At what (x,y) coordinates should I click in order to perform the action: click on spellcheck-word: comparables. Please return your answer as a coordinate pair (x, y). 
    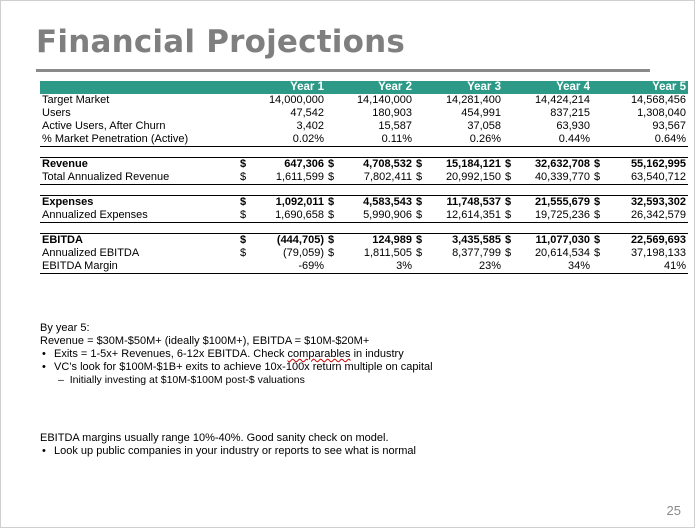
    Looking at the image, I should click on (319, 354).